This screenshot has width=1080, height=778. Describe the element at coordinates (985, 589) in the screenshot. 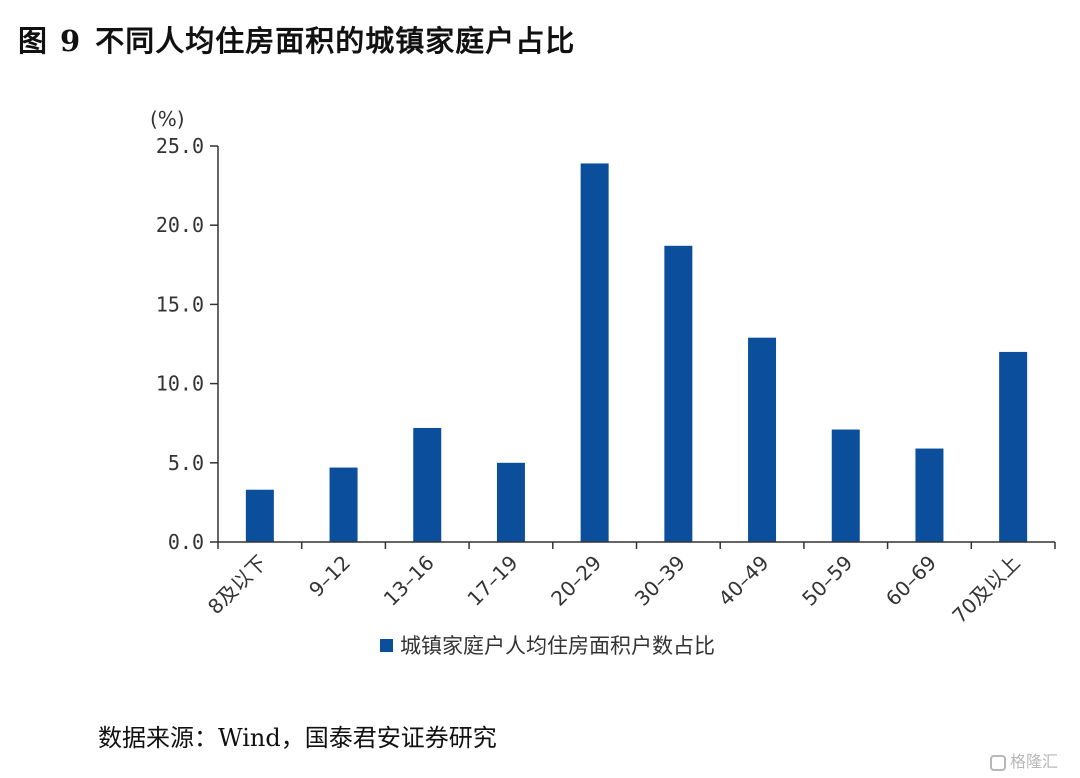

I see `x-tick-label: 70及以上` at that location.